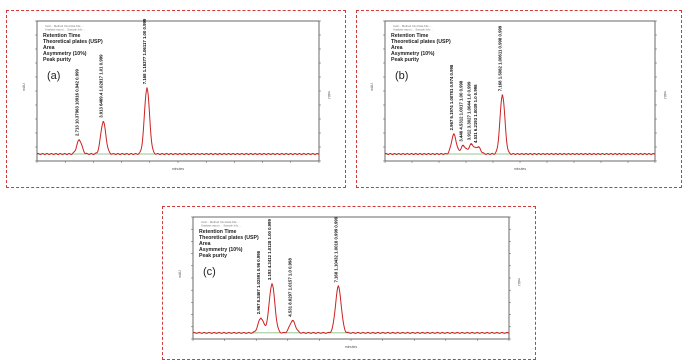 Image resolution: width=686 pixels, height=362 pixels. What do you see at coordinates (258, 282) in the screenshot?
I see `peak-label: 2.967 8.3467 1.02591 0.98 0.998` at bounding box center [258, 282].